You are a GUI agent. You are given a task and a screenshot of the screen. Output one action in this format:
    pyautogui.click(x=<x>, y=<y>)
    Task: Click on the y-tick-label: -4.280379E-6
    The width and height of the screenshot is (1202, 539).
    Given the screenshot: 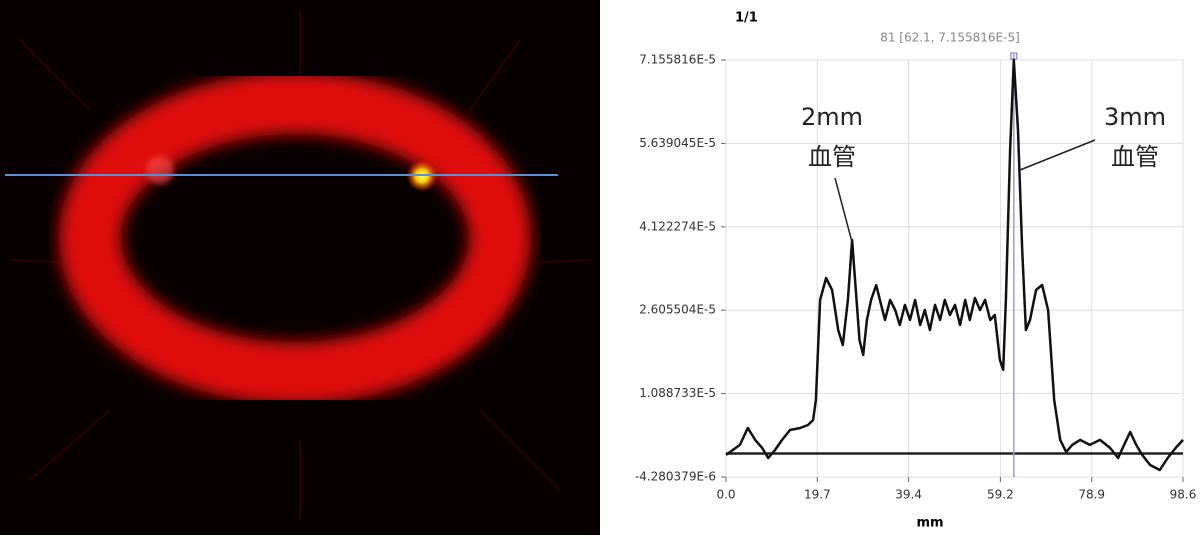 What is the action you would take?
    pyautogui.click(x=675, y=477)
    